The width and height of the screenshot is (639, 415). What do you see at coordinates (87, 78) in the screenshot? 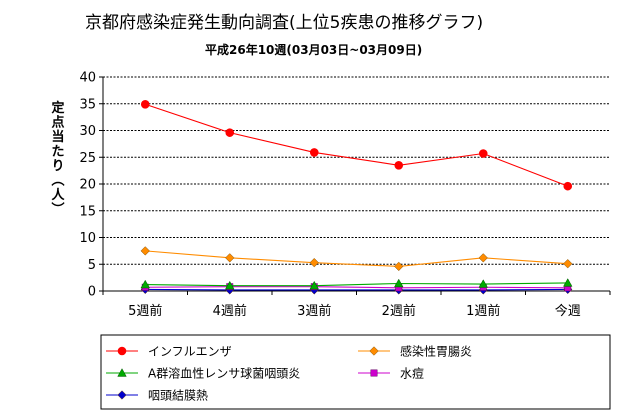
I see `y-tick-label: 40` at bounding box center [87, 78].